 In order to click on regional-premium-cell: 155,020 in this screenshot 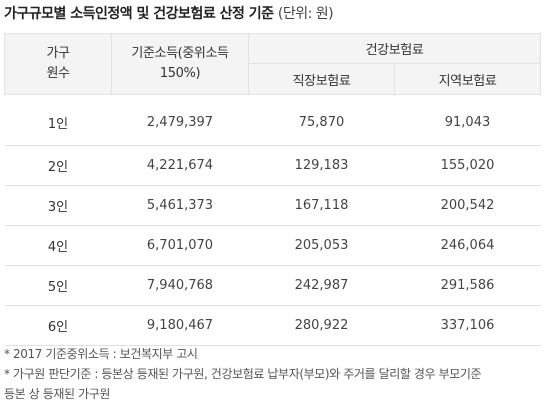, I will do `click(467, 165)`.